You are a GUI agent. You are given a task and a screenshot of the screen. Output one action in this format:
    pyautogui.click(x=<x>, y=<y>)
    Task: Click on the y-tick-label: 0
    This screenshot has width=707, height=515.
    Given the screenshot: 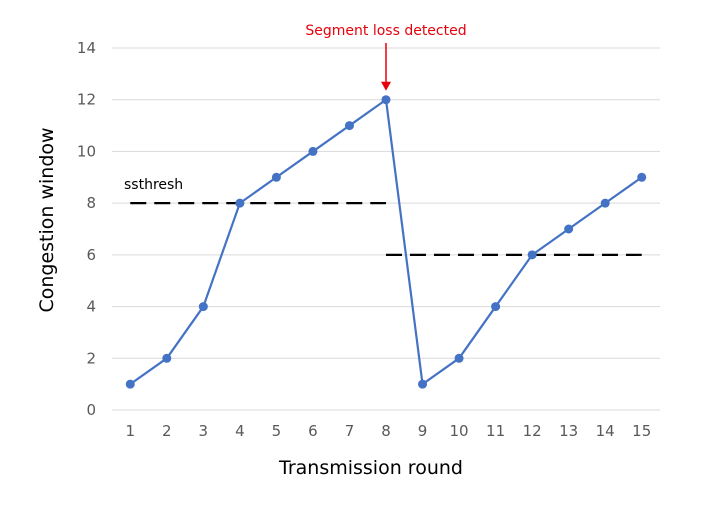 What is the action you would take?
    pyautogui.click(x=91, y=410)
    